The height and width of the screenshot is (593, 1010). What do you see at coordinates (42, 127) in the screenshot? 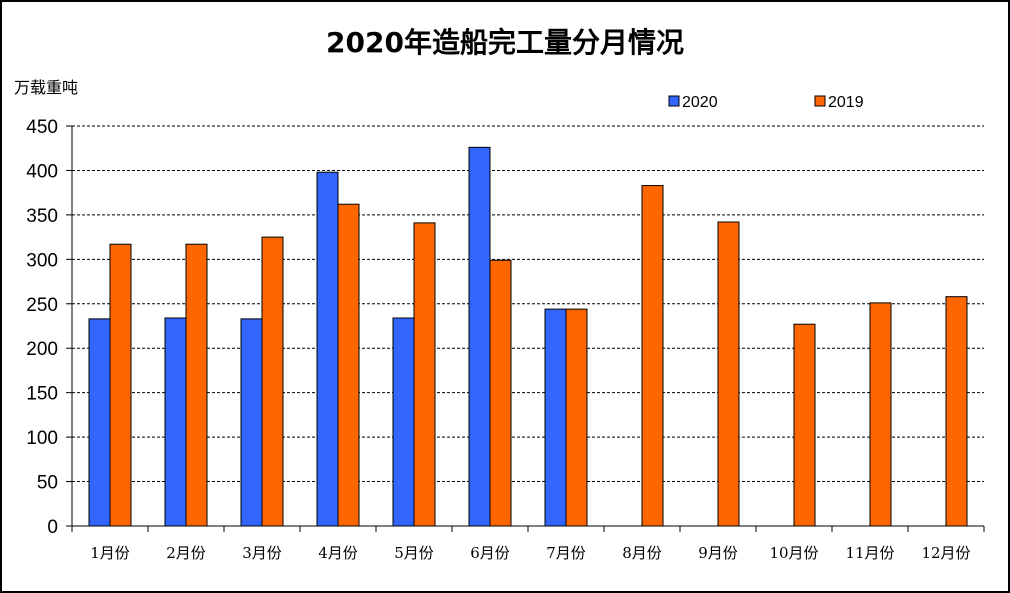
I see `y-tick-label: 450` at bounding box center [42, 127].